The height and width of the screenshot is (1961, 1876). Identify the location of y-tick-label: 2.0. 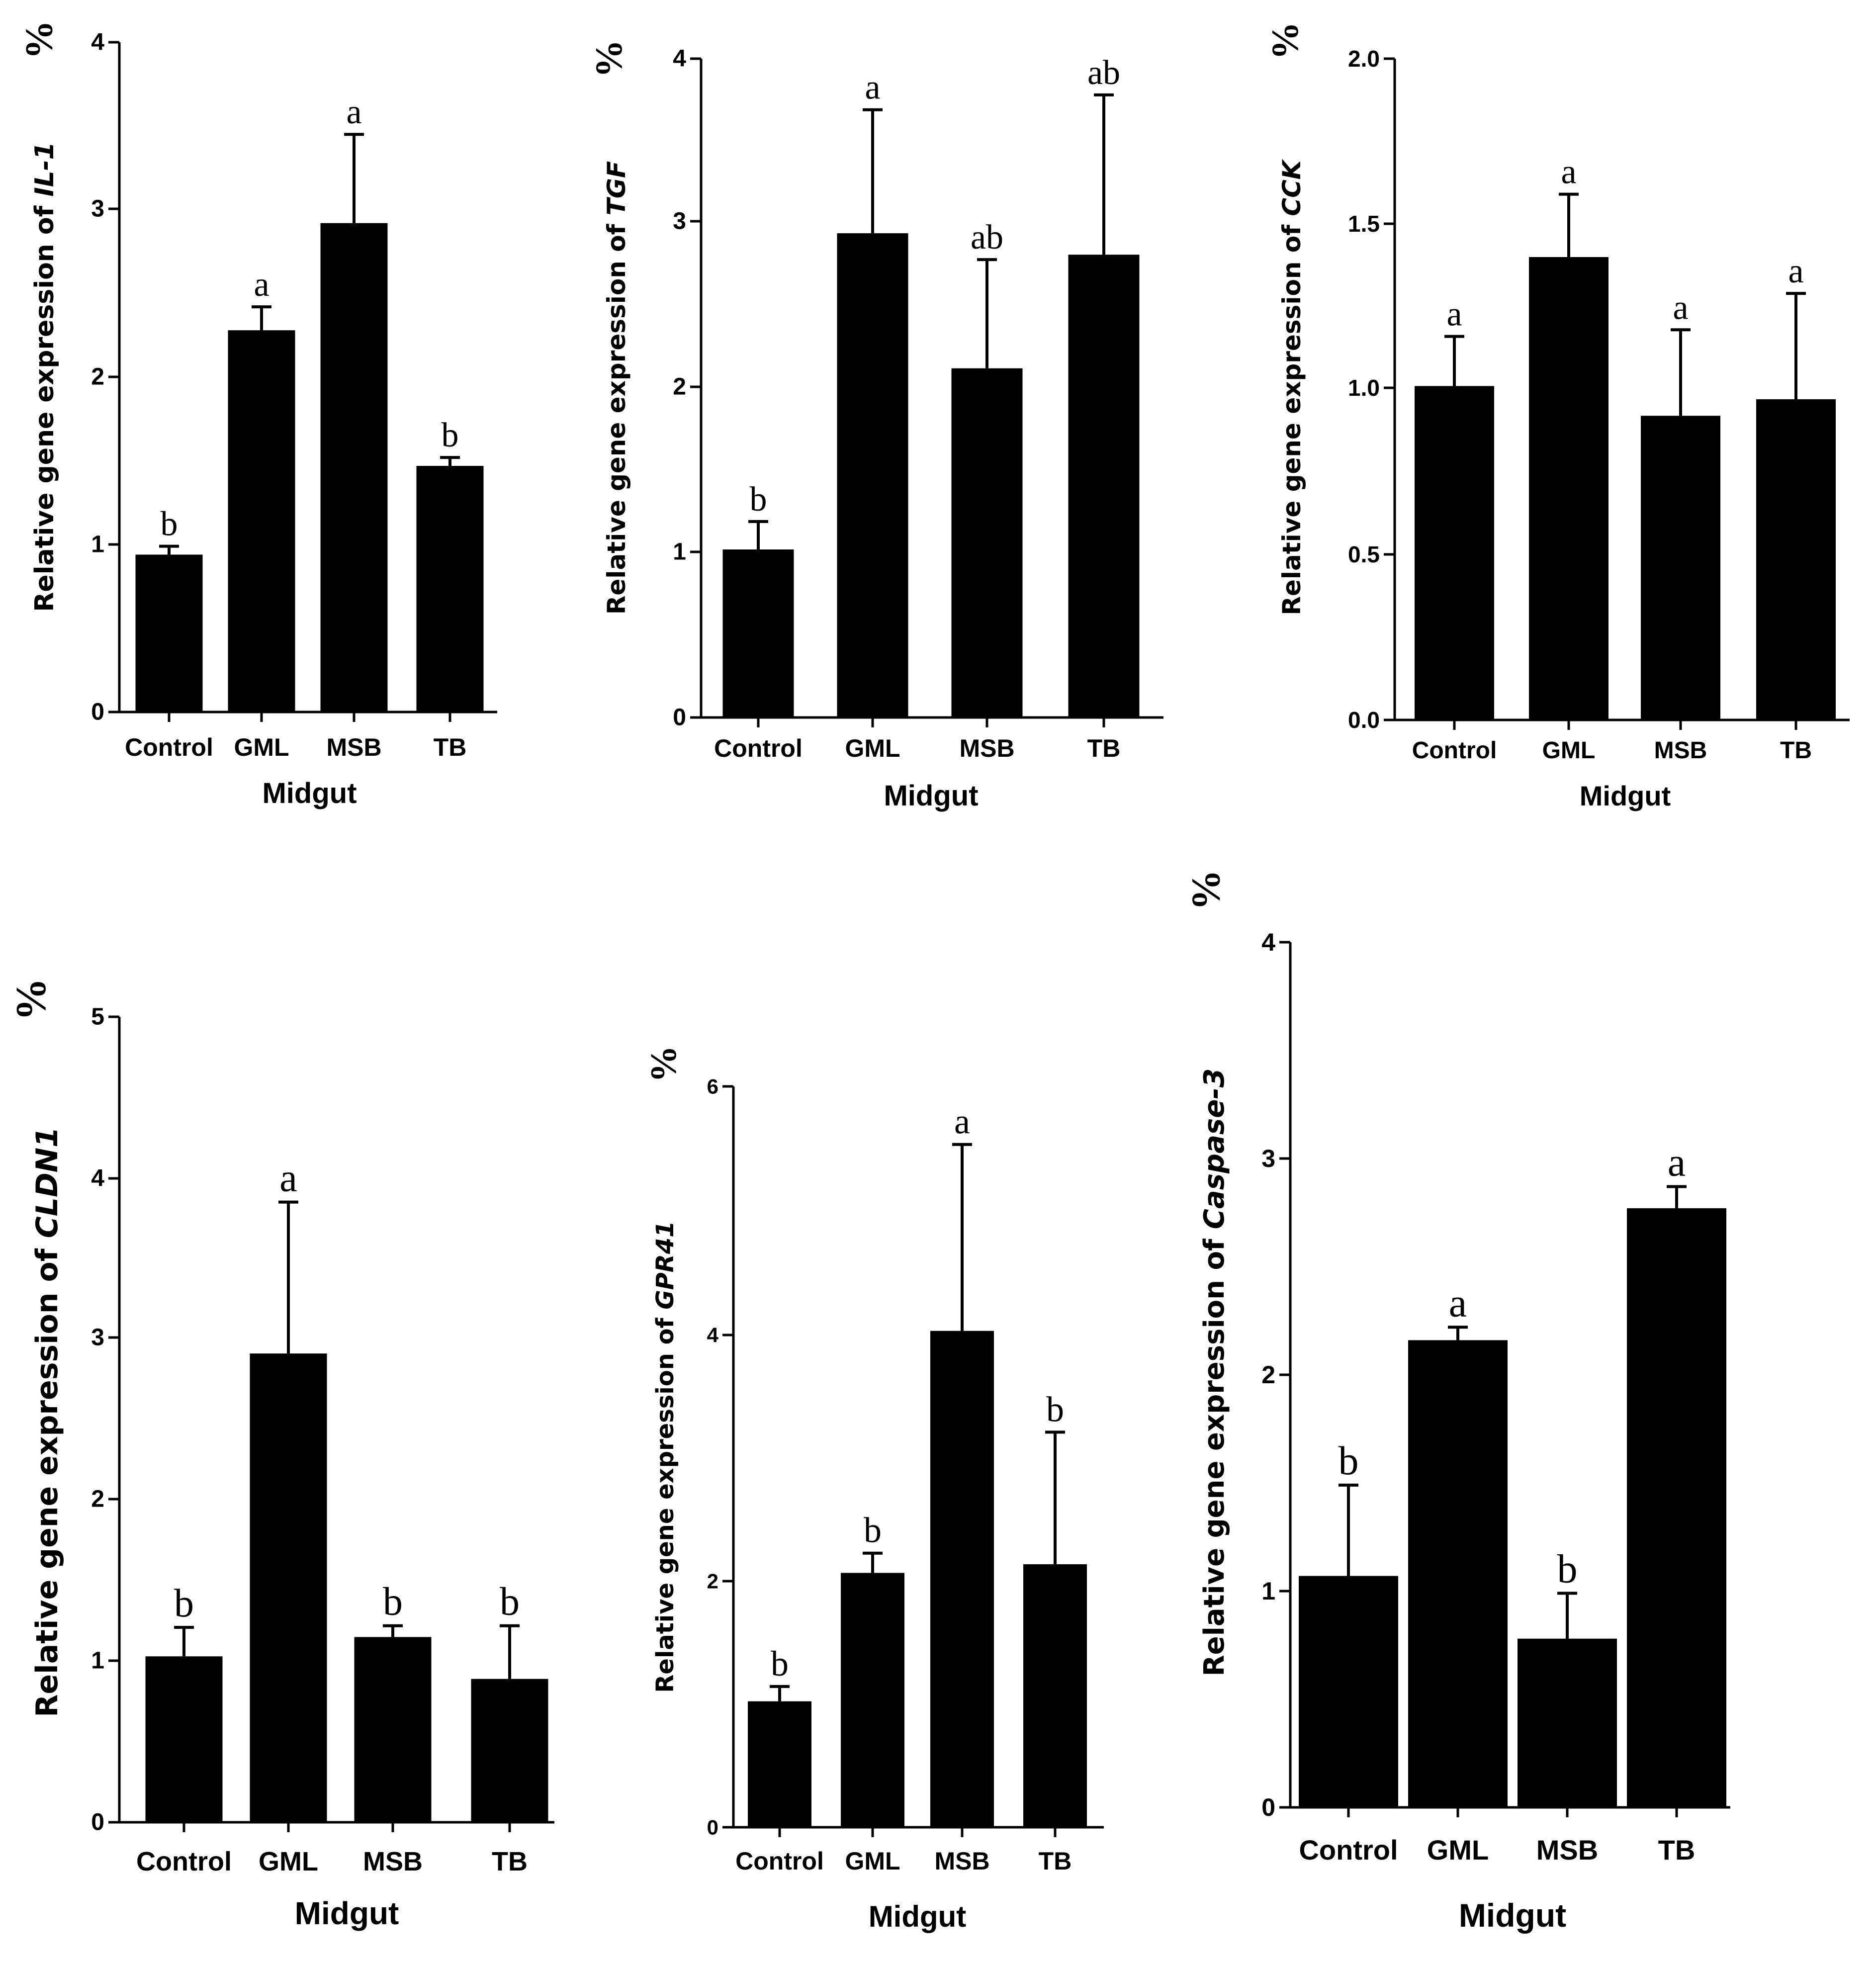
(1364, 59).